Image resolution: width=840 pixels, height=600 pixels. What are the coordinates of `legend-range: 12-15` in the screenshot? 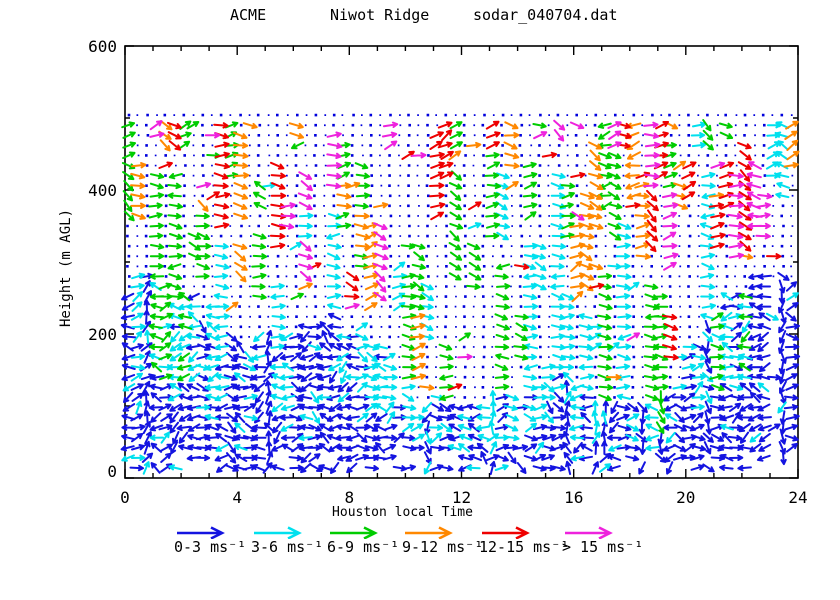 It's located at (502, 547).